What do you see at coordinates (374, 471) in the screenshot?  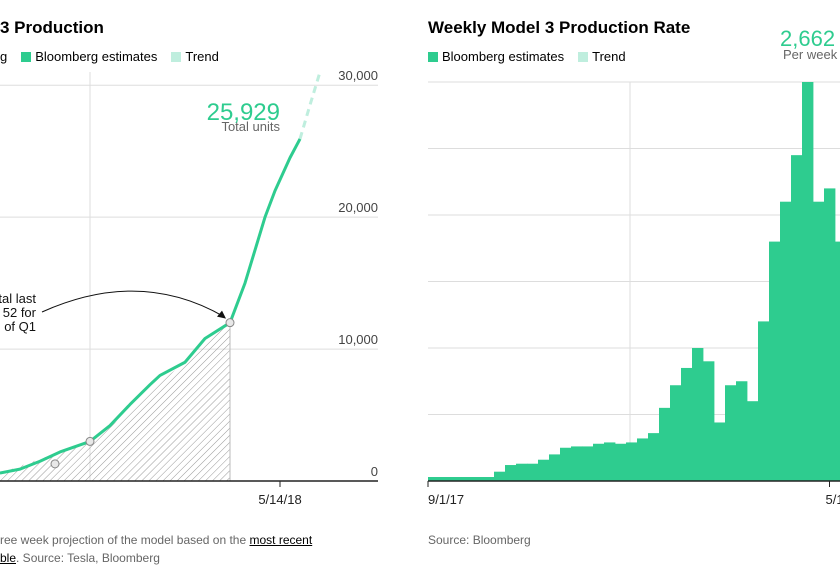 I see `y-tick-label: 0` at bounding box center [374, 471].